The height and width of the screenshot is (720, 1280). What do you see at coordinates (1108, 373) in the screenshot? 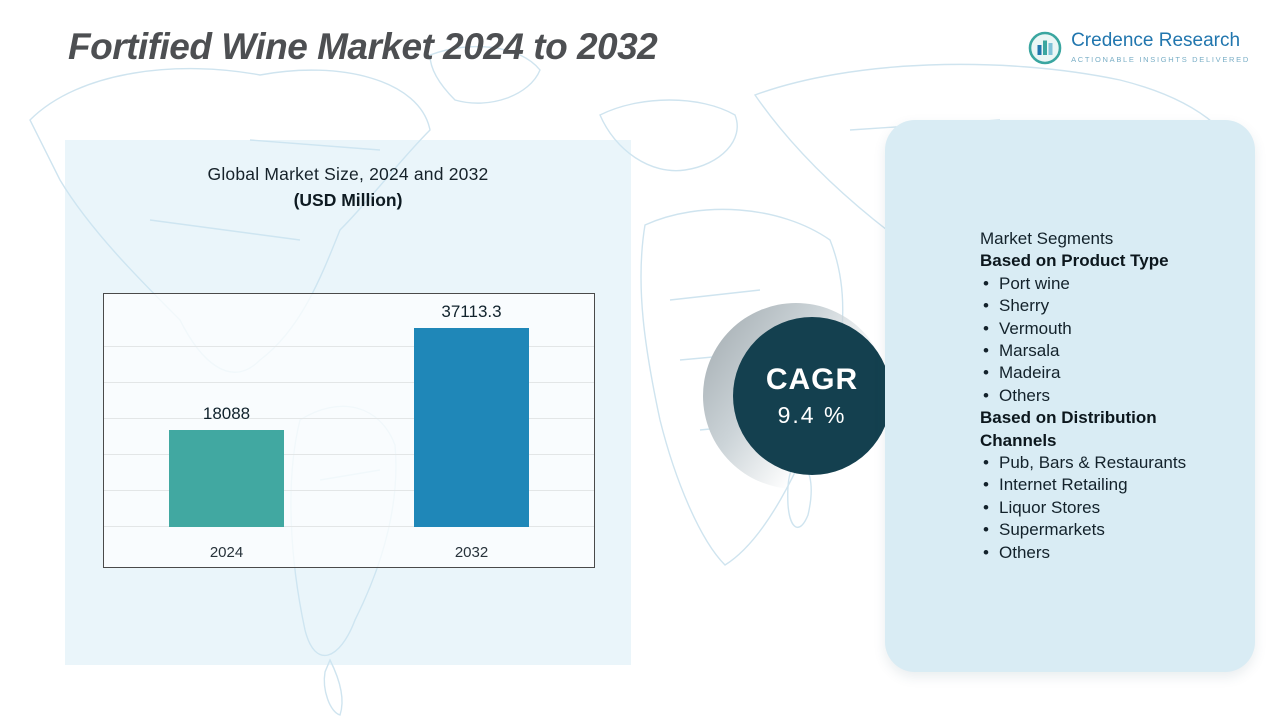
I see `list-item: Madeira` at bounding box center [1108, 373].